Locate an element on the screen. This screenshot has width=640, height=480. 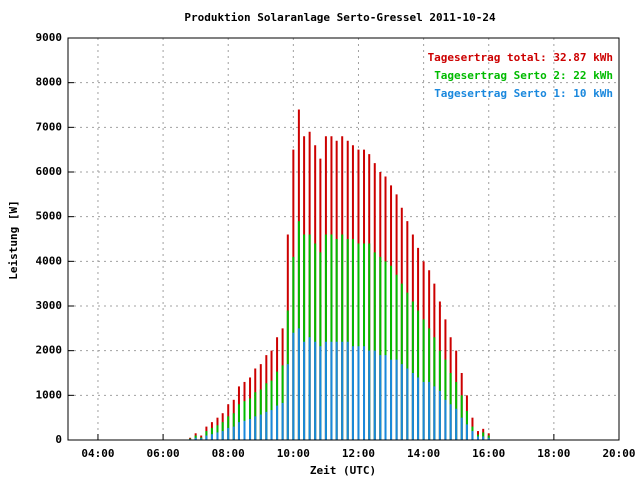
x-axis-label: Zeit (UTC) is located at coordinates (343, 470).